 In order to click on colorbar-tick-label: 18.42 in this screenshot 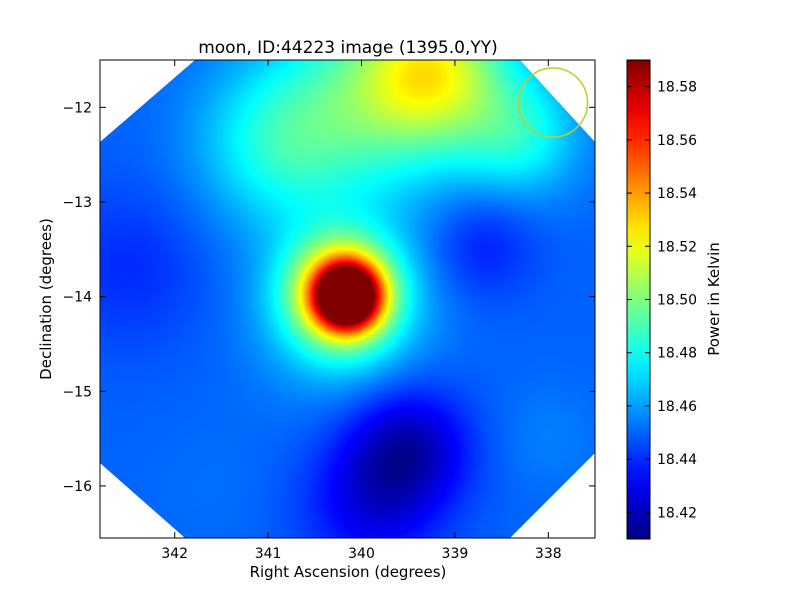, I will do `click(677, 513)`.